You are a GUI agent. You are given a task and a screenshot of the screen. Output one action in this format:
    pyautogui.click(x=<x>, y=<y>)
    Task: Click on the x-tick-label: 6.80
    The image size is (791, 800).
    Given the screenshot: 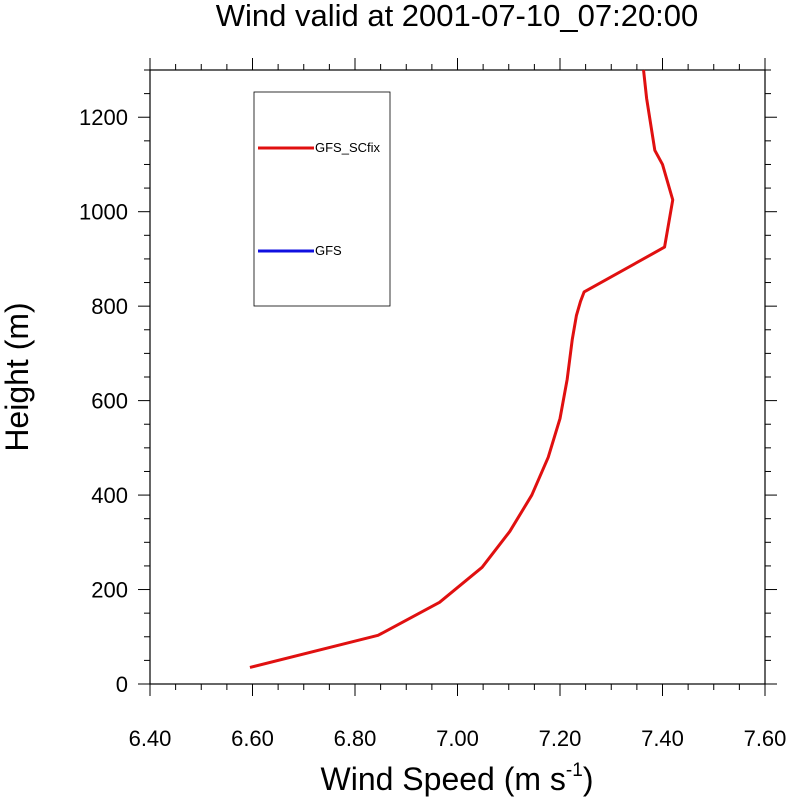 What is the action you would take?
    pyautogui.click(x=355, y=738)
    